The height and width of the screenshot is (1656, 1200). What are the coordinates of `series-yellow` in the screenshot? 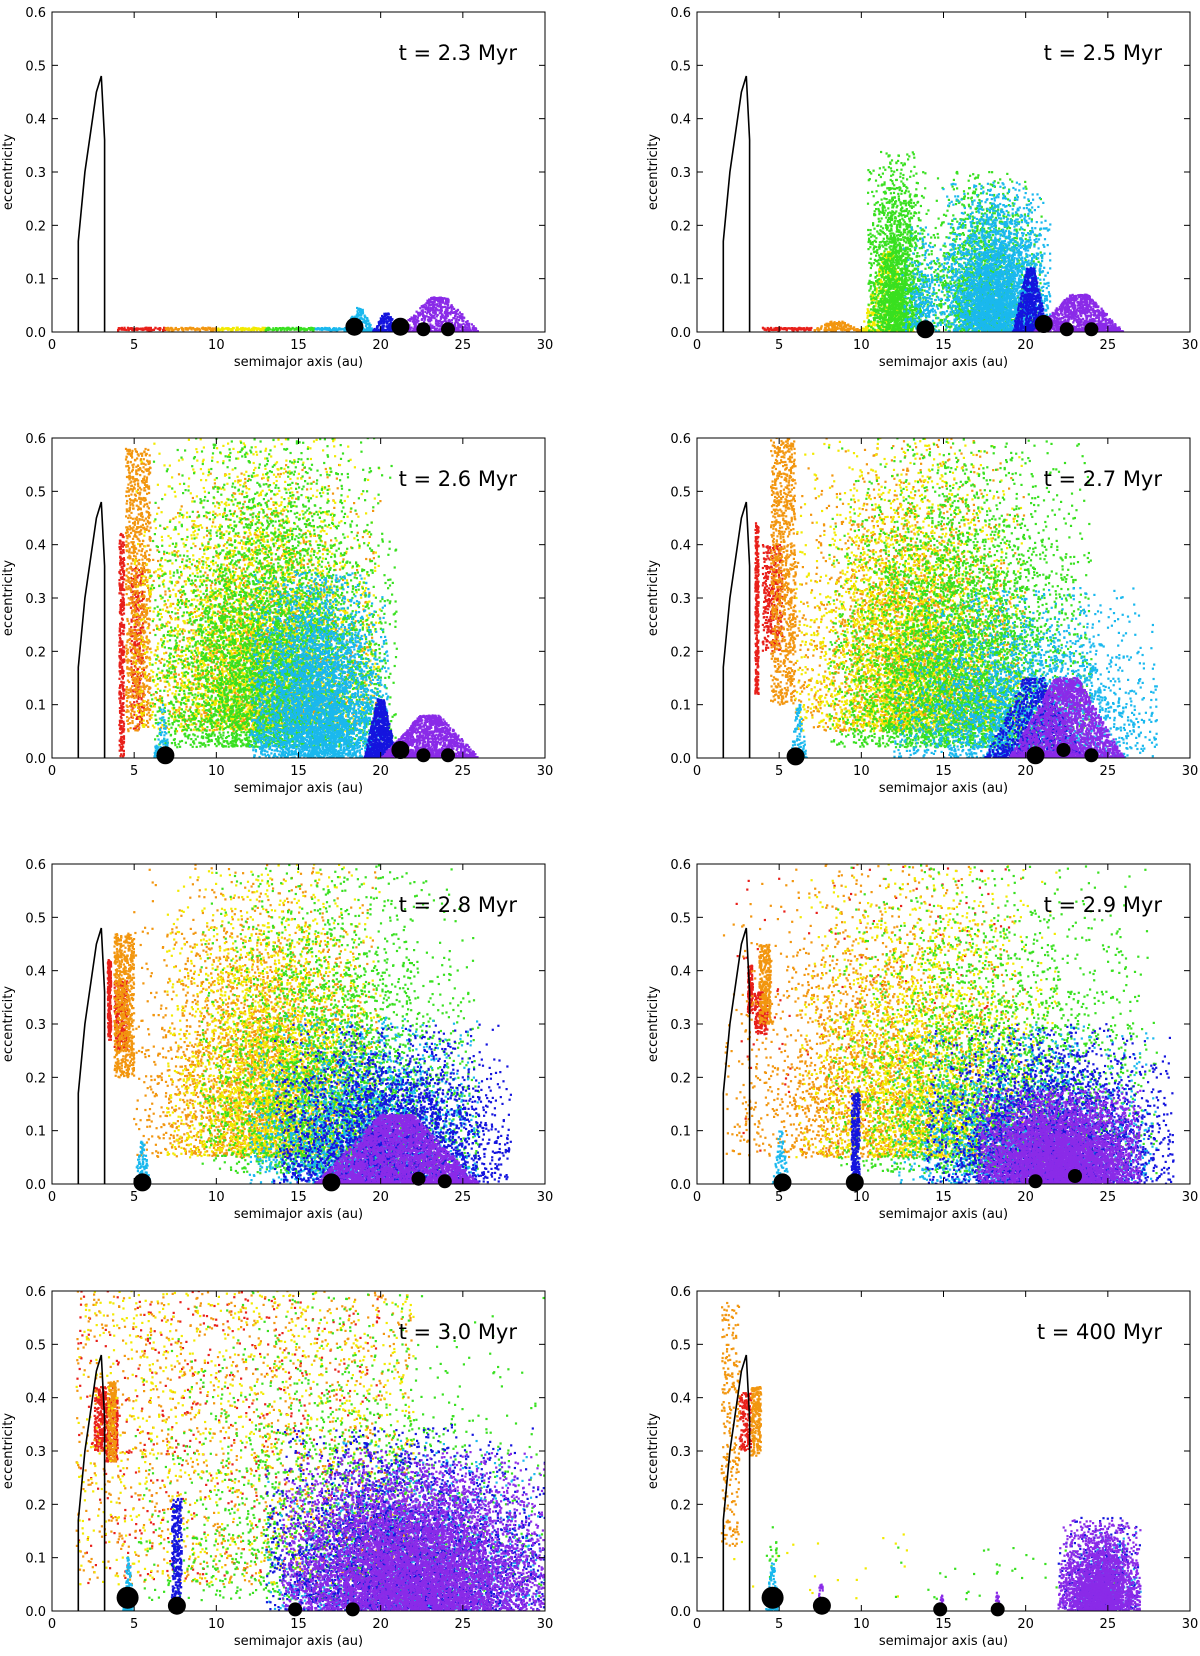 It's located at (241, 329).